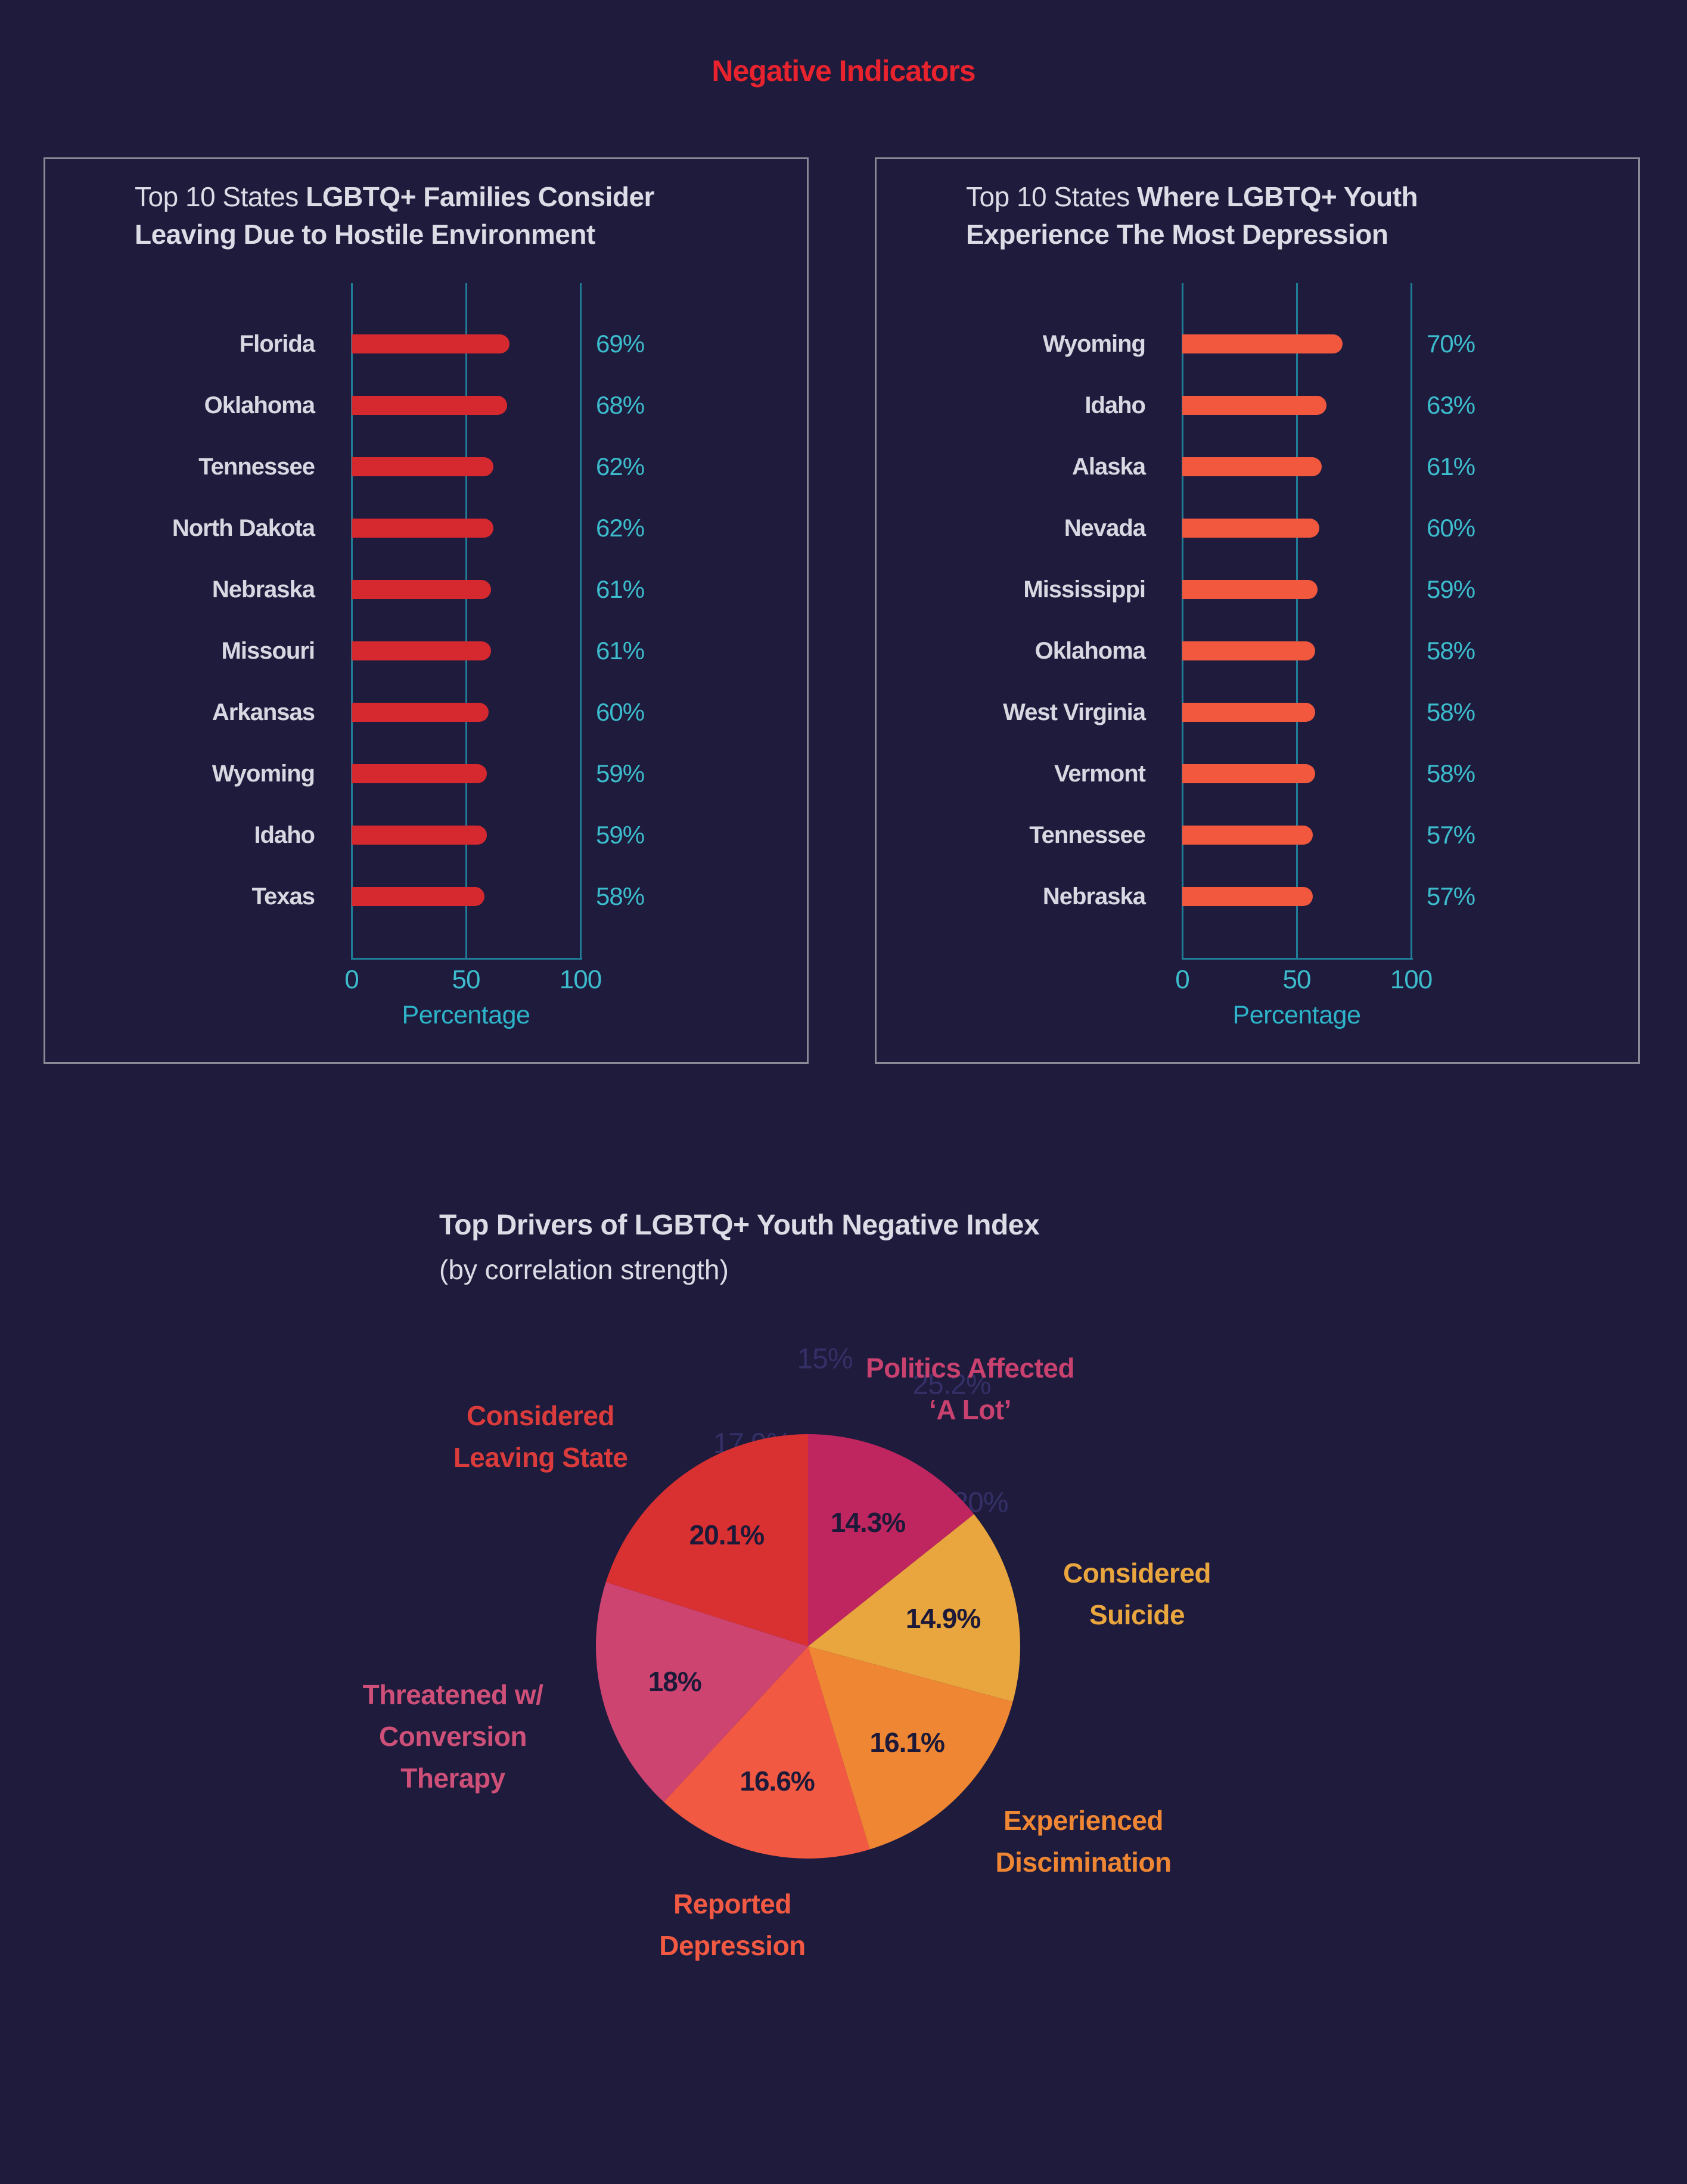  What do you see at coordinates (1109, 466) in the screenshot?
I see `state-label: Alaska` at bounding box center [1109, 466].